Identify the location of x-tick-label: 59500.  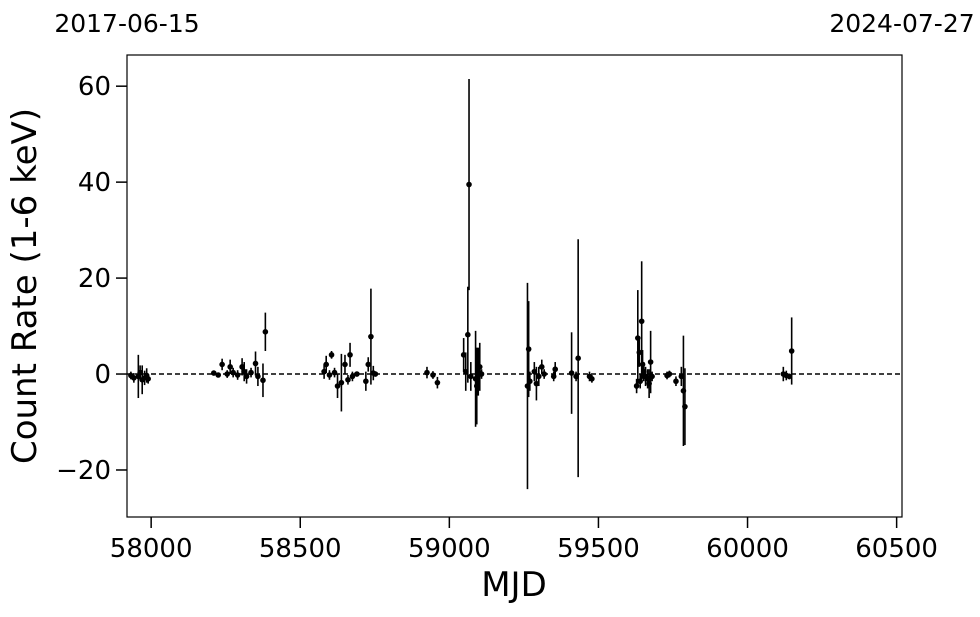
(598, 549).